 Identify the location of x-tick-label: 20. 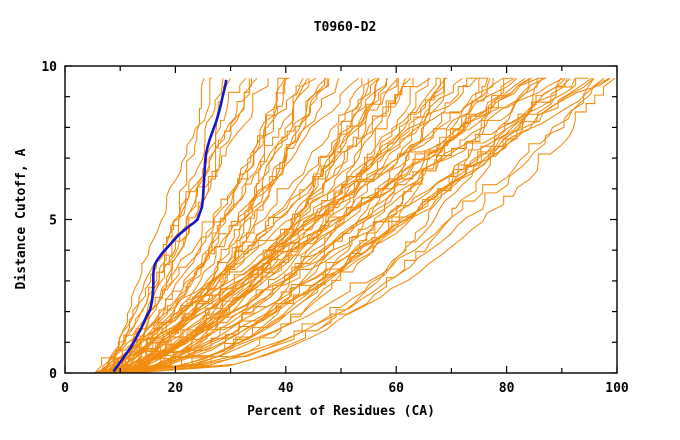
(176, 388).